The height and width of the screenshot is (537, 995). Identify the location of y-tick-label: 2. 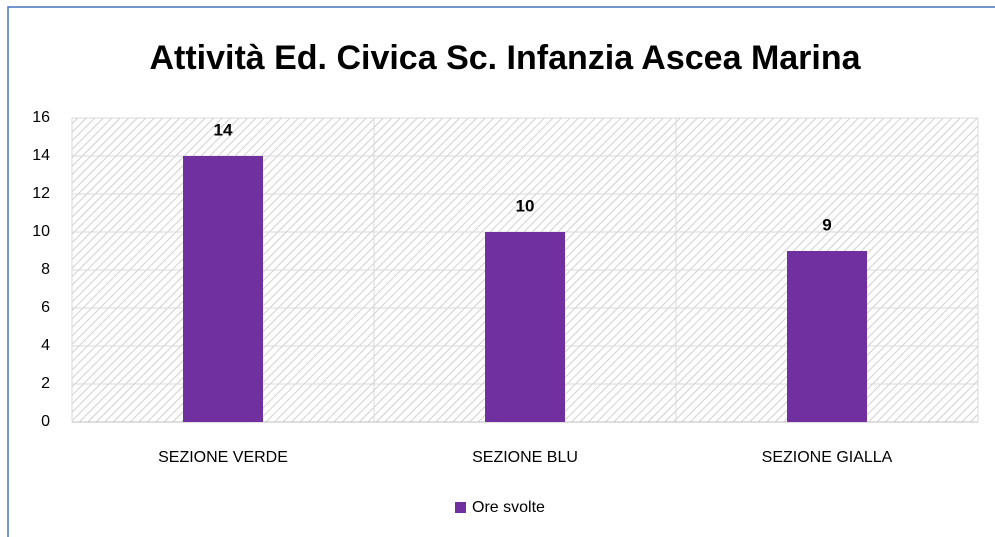
(45, 383).